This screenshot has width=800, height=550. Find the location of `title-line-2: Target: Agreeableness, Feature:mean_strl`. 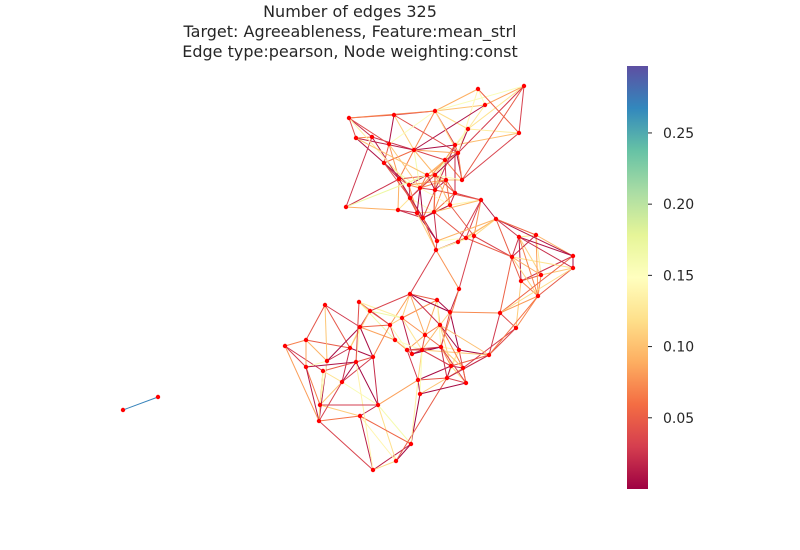

title-line-2: Target: Agreeableness, Feature:mean_strl is located at coordinates (350, 31).